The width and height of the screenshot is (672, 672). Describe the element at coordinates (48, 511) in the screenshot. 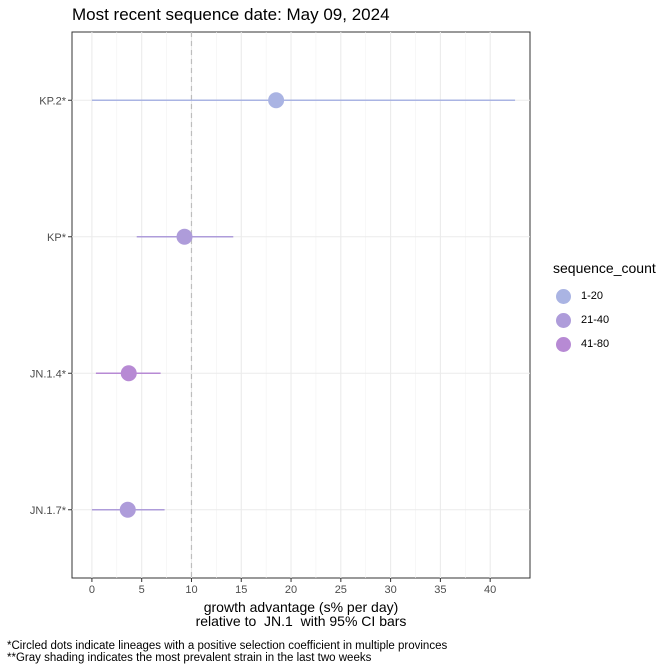

I see `y-tick-label: JN.1.7*` at that location.